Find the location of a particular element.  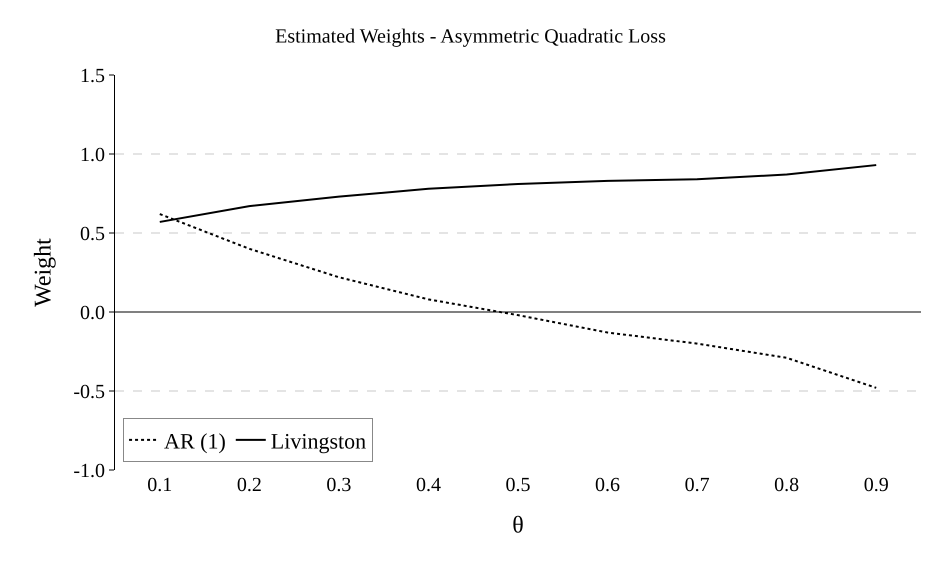

x-tick-label: 0.6 is located at coordinates (607, 485).